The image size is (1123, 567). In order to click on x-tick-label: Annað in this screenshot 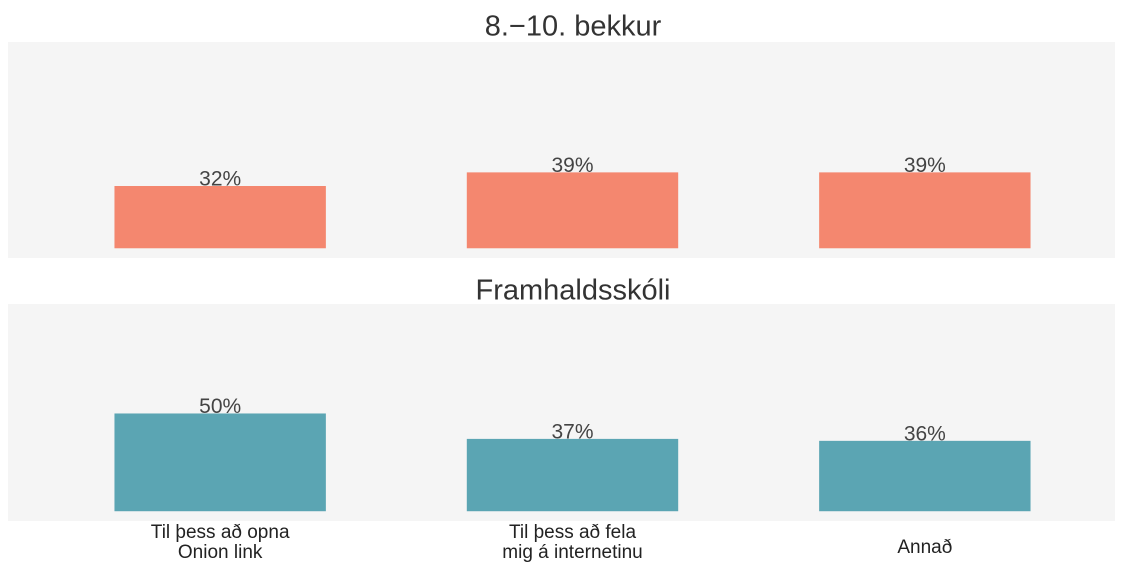, I will do `click(925, 547)`.